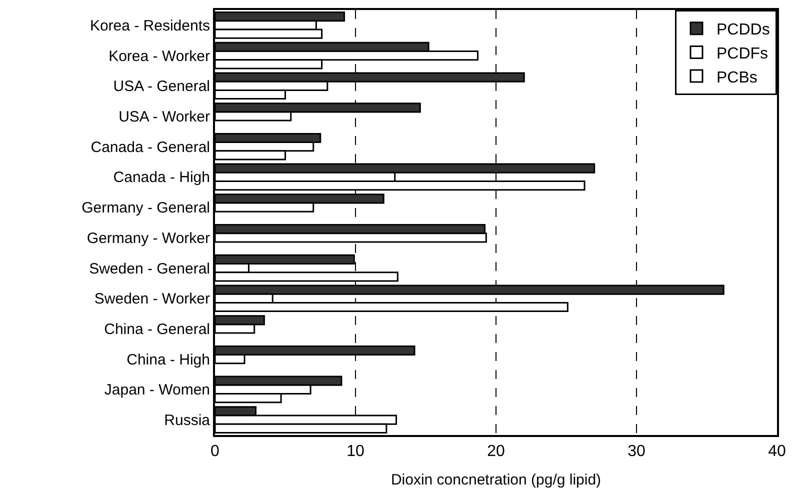 The height and width of the screenshot is (494, 797). I want to click on y-tick-label: USA - Worker, so click(164, 117).